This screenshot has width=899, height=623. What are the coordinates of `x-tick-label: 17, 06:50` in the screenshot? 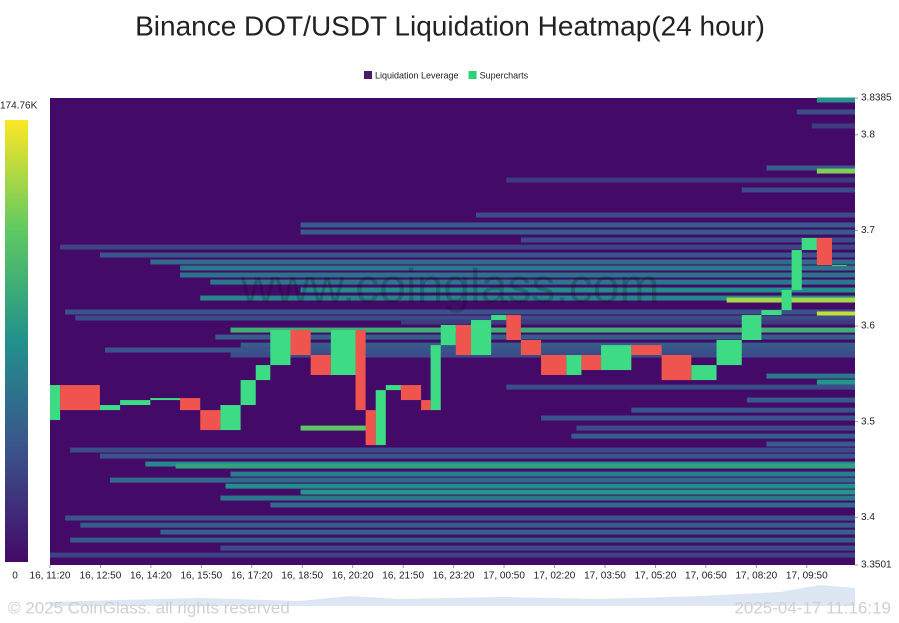 It's located at (706, 576).